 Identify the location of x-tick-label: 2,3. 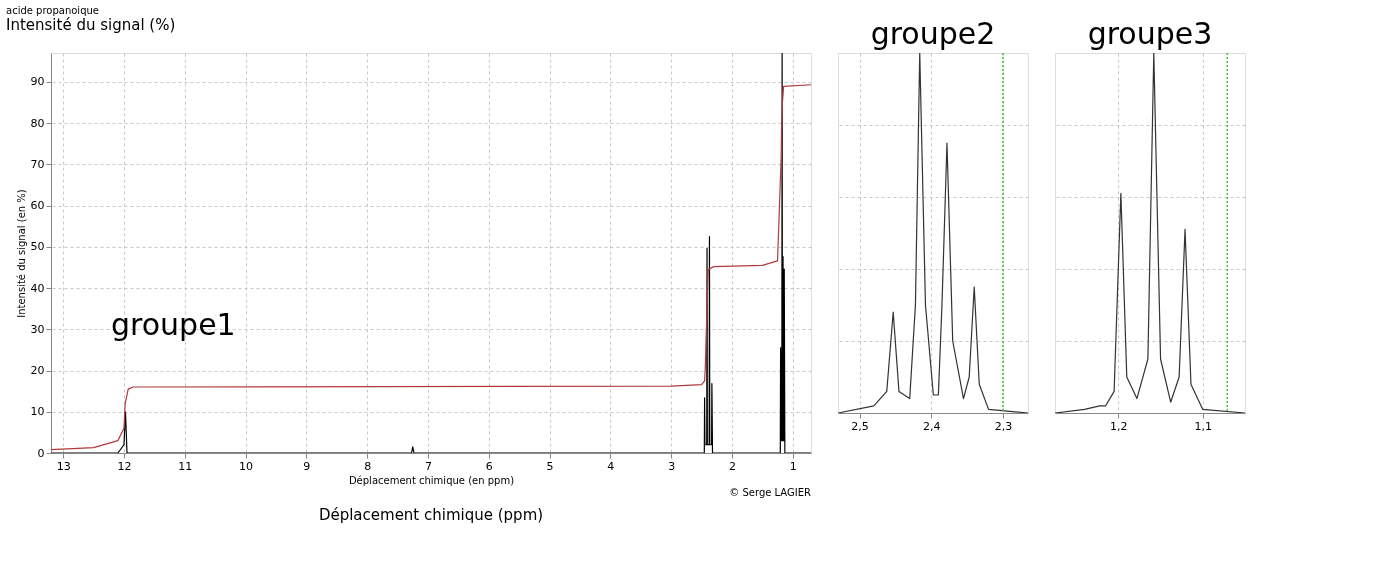
(1003, 426).